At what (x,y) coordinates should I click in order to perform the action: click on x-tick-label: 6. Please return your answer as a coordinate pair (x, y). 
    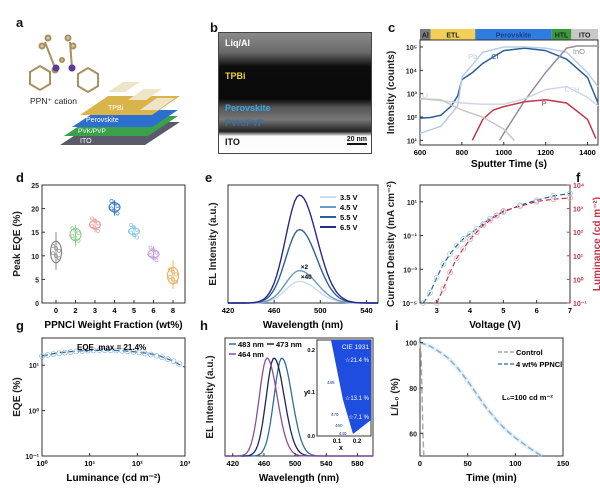
    Looking at the image, I should click on (153, 310).